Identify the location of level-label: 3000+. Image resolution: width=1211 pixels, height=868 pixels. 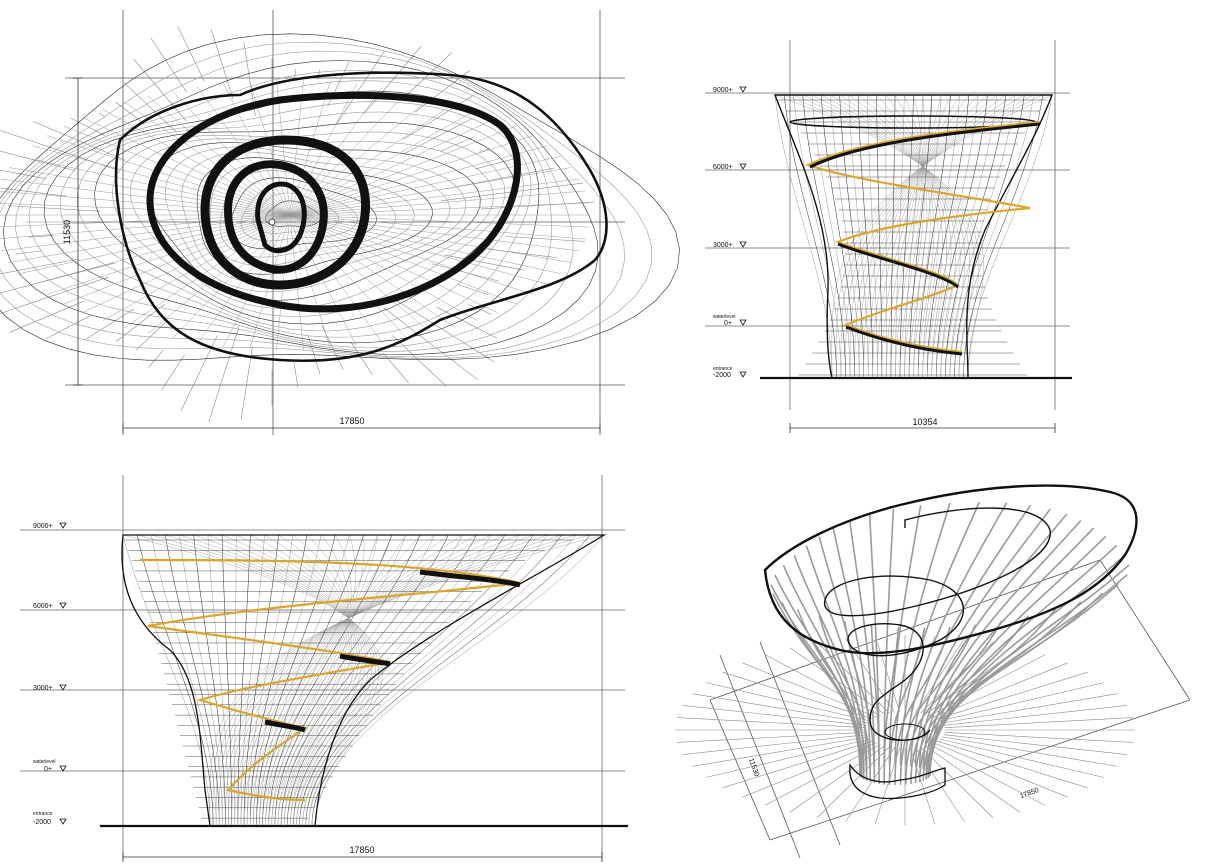
(723, 245).